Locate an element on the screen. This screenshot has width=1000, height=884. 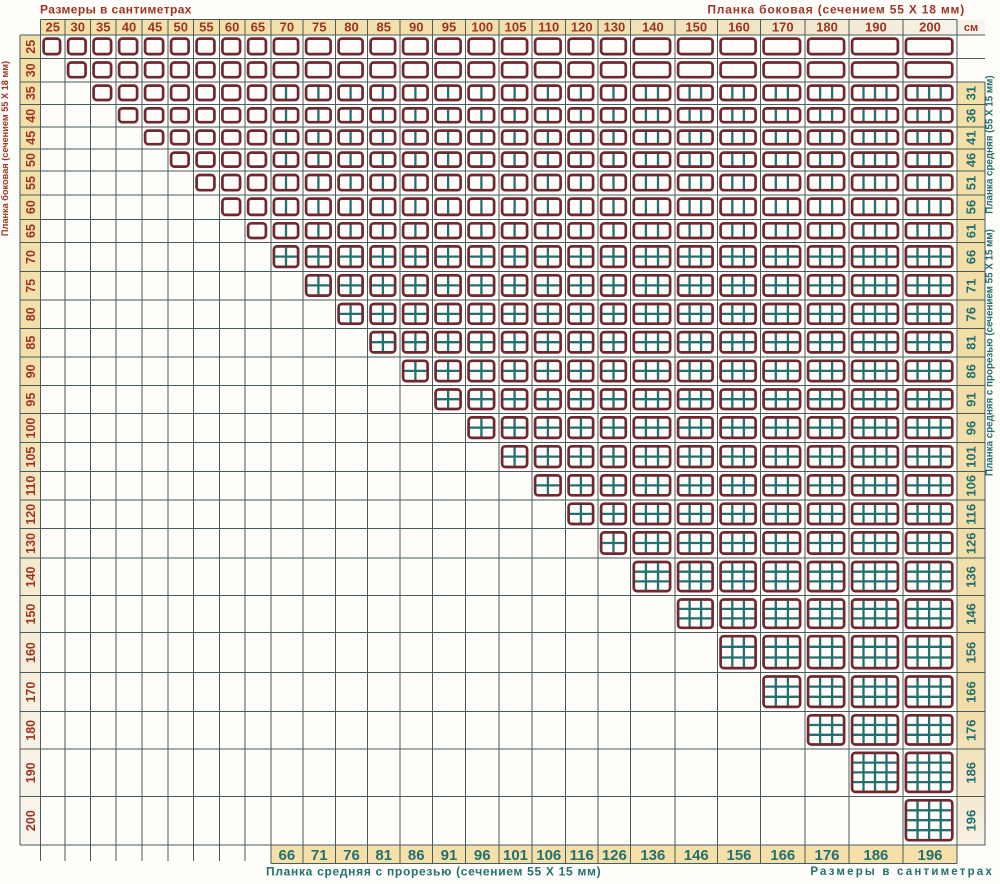
svg-text: 51 is located at coordinates (971, 183).